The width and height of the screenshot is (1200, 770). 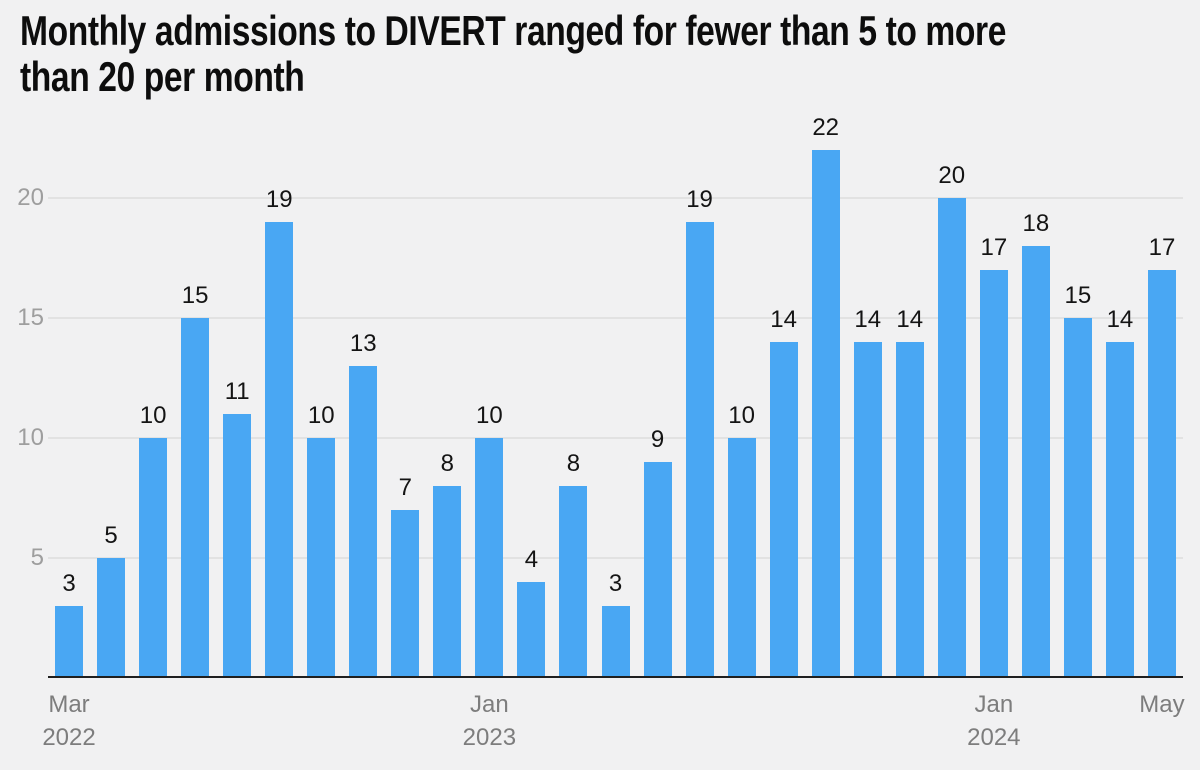 What do you see at coordinates (615, 642) in the screenshot?
I see `bar-apr-2023` at bounding box center [615, 642].